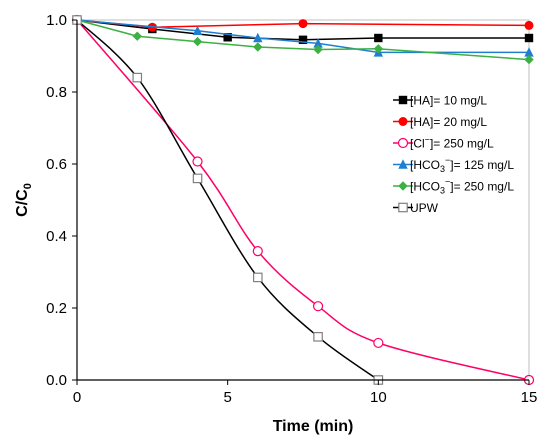 The width and height of the screenshot is (550, 440). What do you see at coordinates (227, 397) in the screenshot?
I see `x-tick-label: 5` at bounding box center [227, 397].